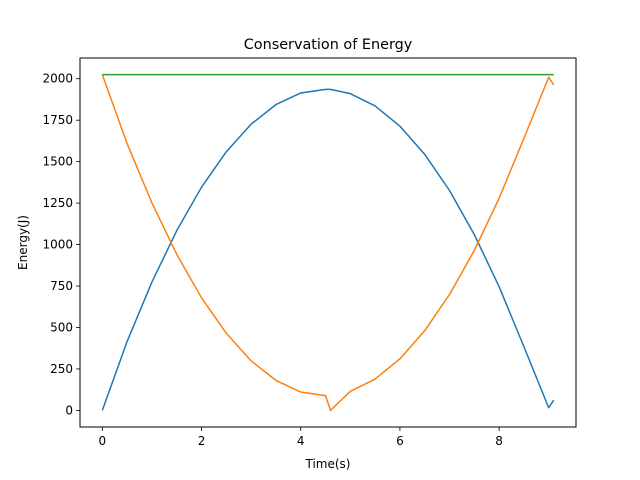 The image size is (640, 480). Describe the element at coordinates (61, 286) in the screenshot. I see `y-tick-label: 750` at that location.